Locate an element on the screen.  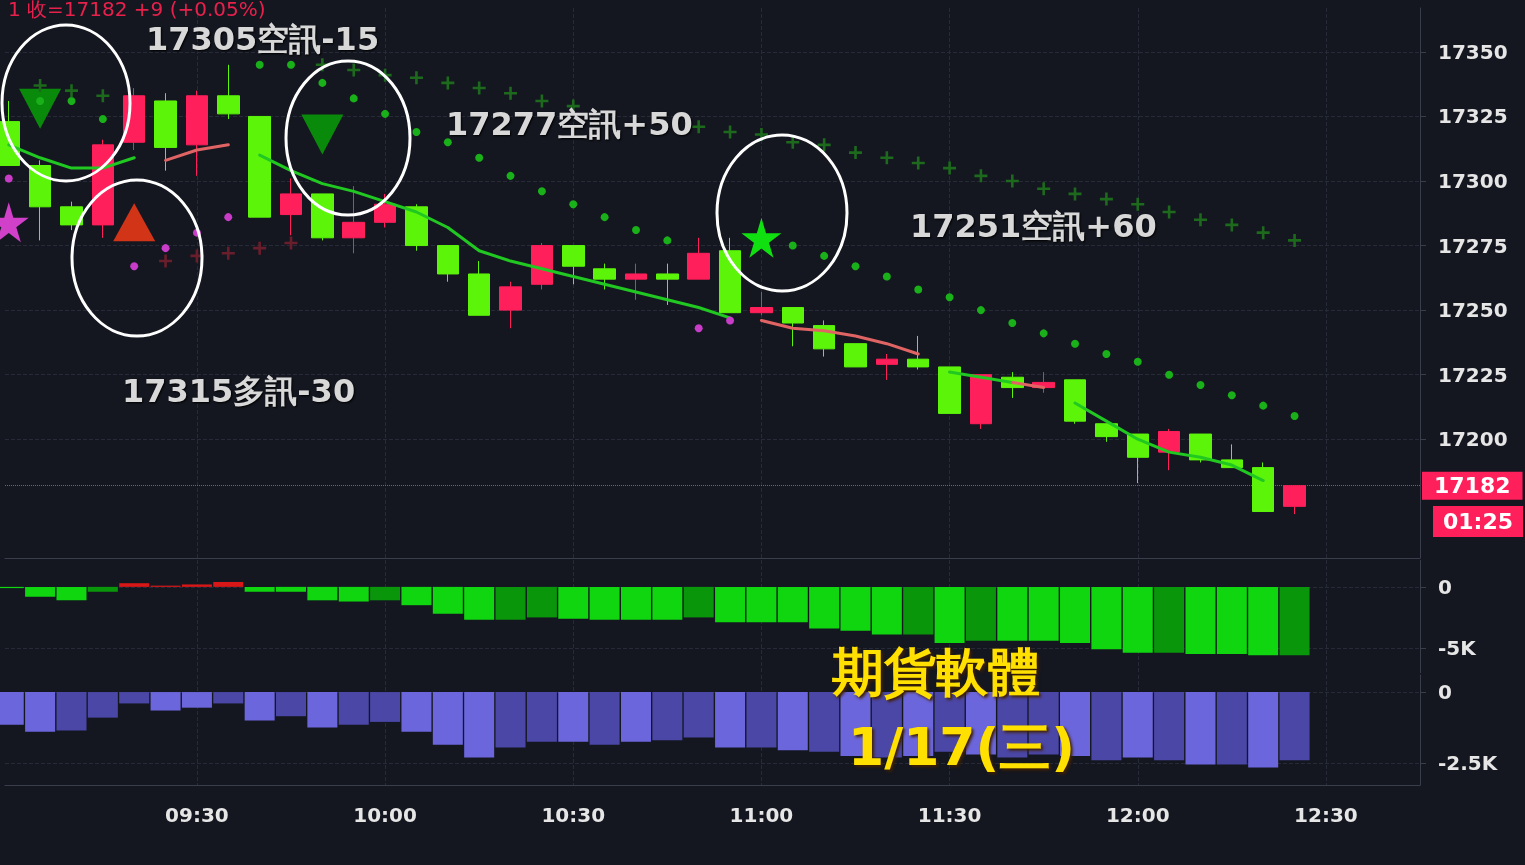
text: 01:25 is located at coordinates (1478, 521).